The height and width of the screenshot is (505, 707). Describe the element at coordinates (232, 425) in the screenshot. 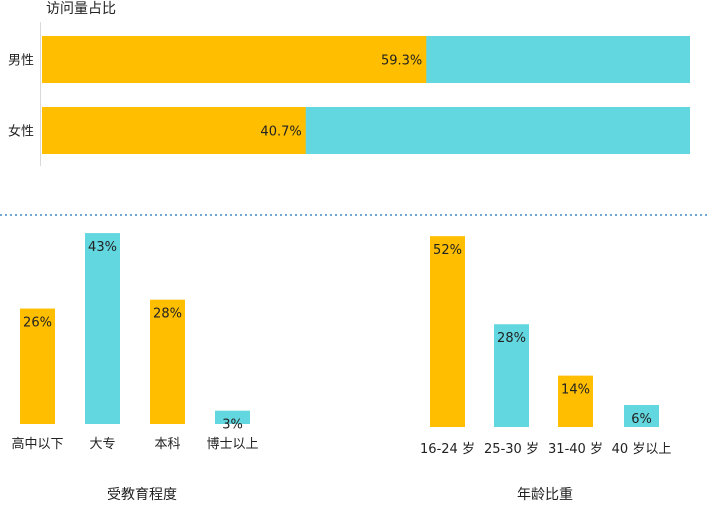

I see `education-bar-label: 3%` at that location.